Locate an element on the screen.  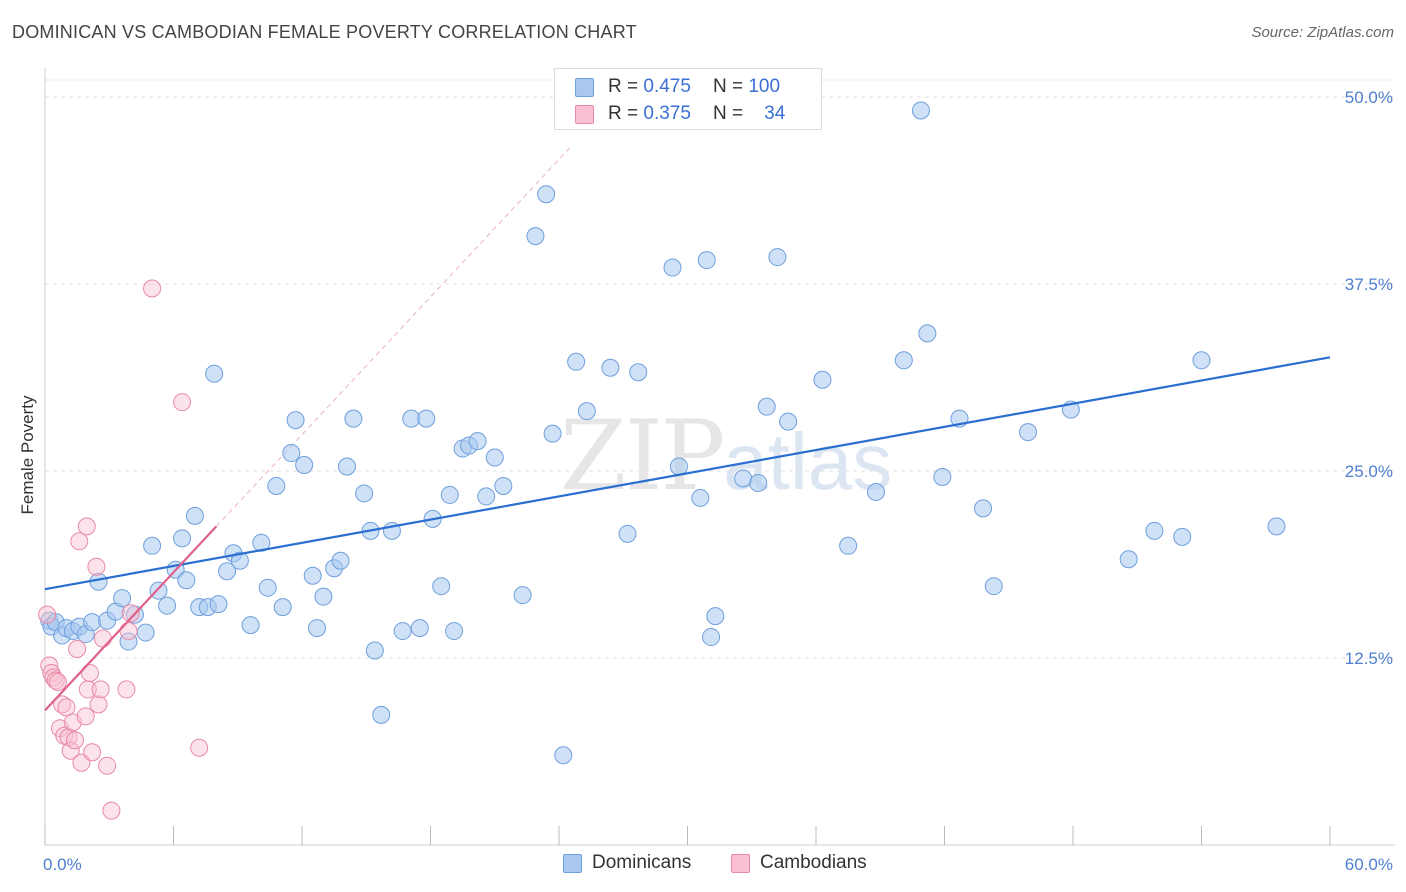
x-tick-label: 60.0% is located at coordinates (1369, 864).